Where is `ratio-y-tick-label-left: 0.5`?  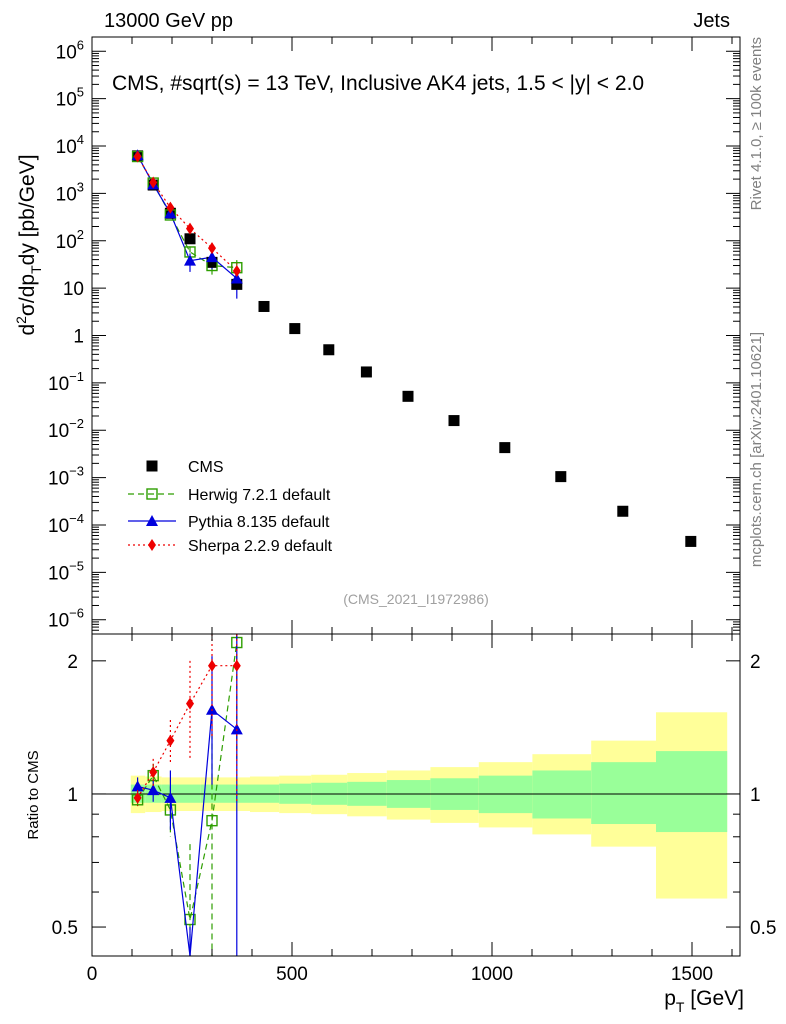 ratio-y-tick-label-left: 0.5 is located at coordinates (65, 928).